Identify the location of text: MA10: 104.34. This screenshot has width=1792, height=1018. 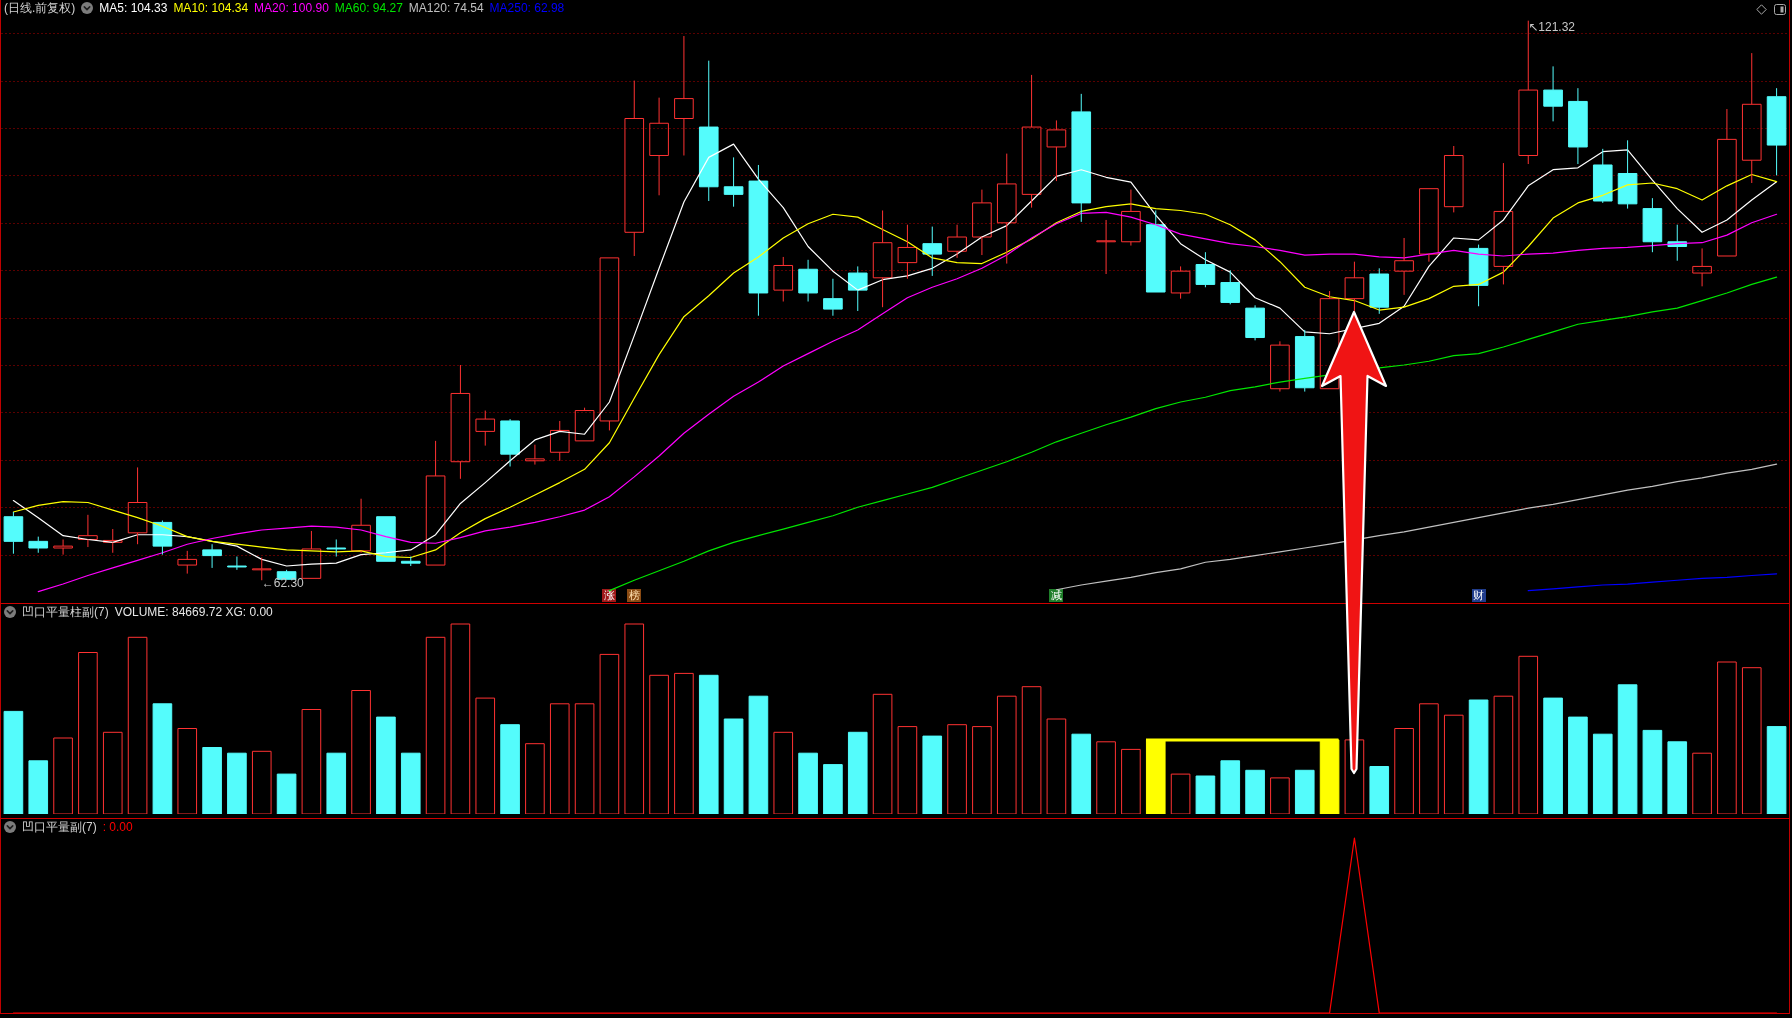
(211, 8).